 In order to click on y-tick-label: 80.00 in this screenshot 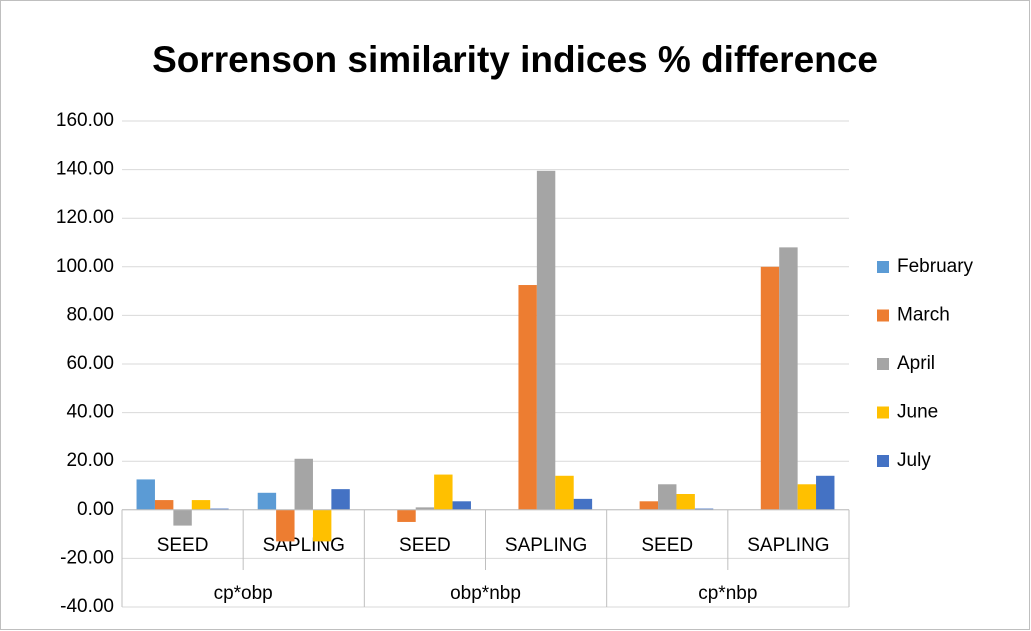, I will do `click(90, 314)`.